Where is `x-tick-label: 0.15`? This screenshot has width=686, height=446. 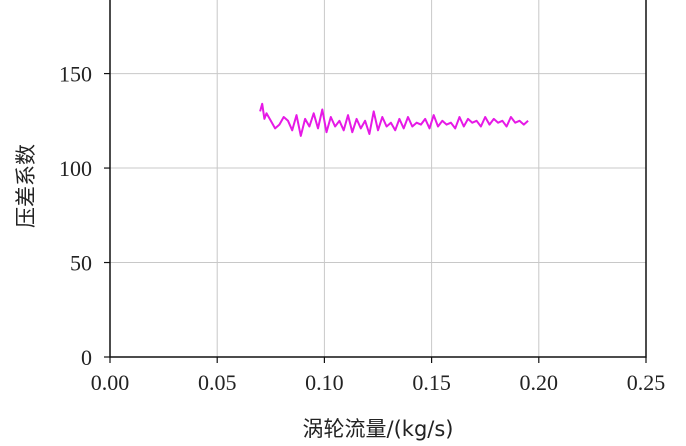
x-tick-label: 0.15 is located at coordinates (431, 382).